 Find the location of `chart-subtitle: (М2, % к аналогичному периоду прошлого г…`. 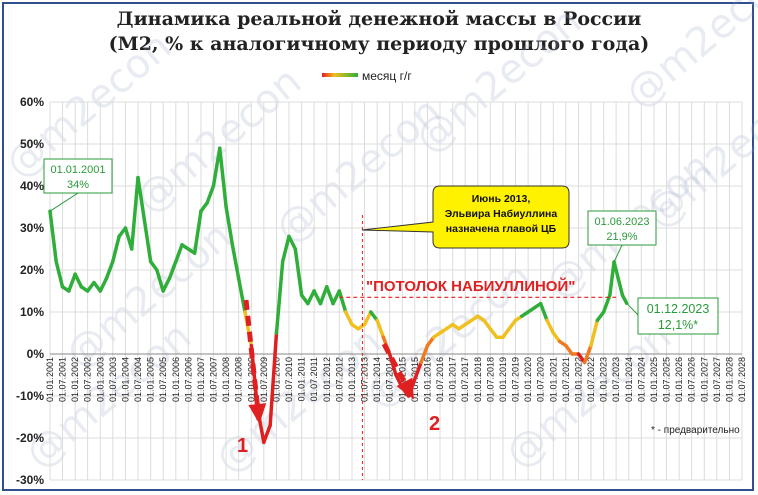

chart-subtitle: (М2, % к аналогичному периоду прошлого г… is located at coordinates (379, 44).